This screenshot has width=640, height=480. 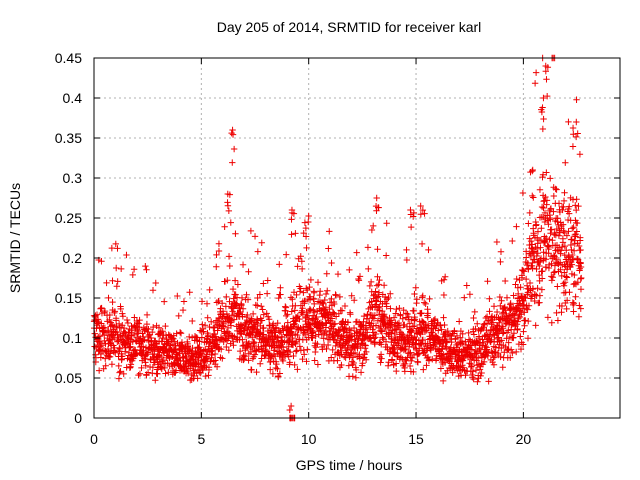 What do you see at coordinates (201, 439) in the screenshot?
I see `x-tick-label: 5` at bounding box center [201, 439].